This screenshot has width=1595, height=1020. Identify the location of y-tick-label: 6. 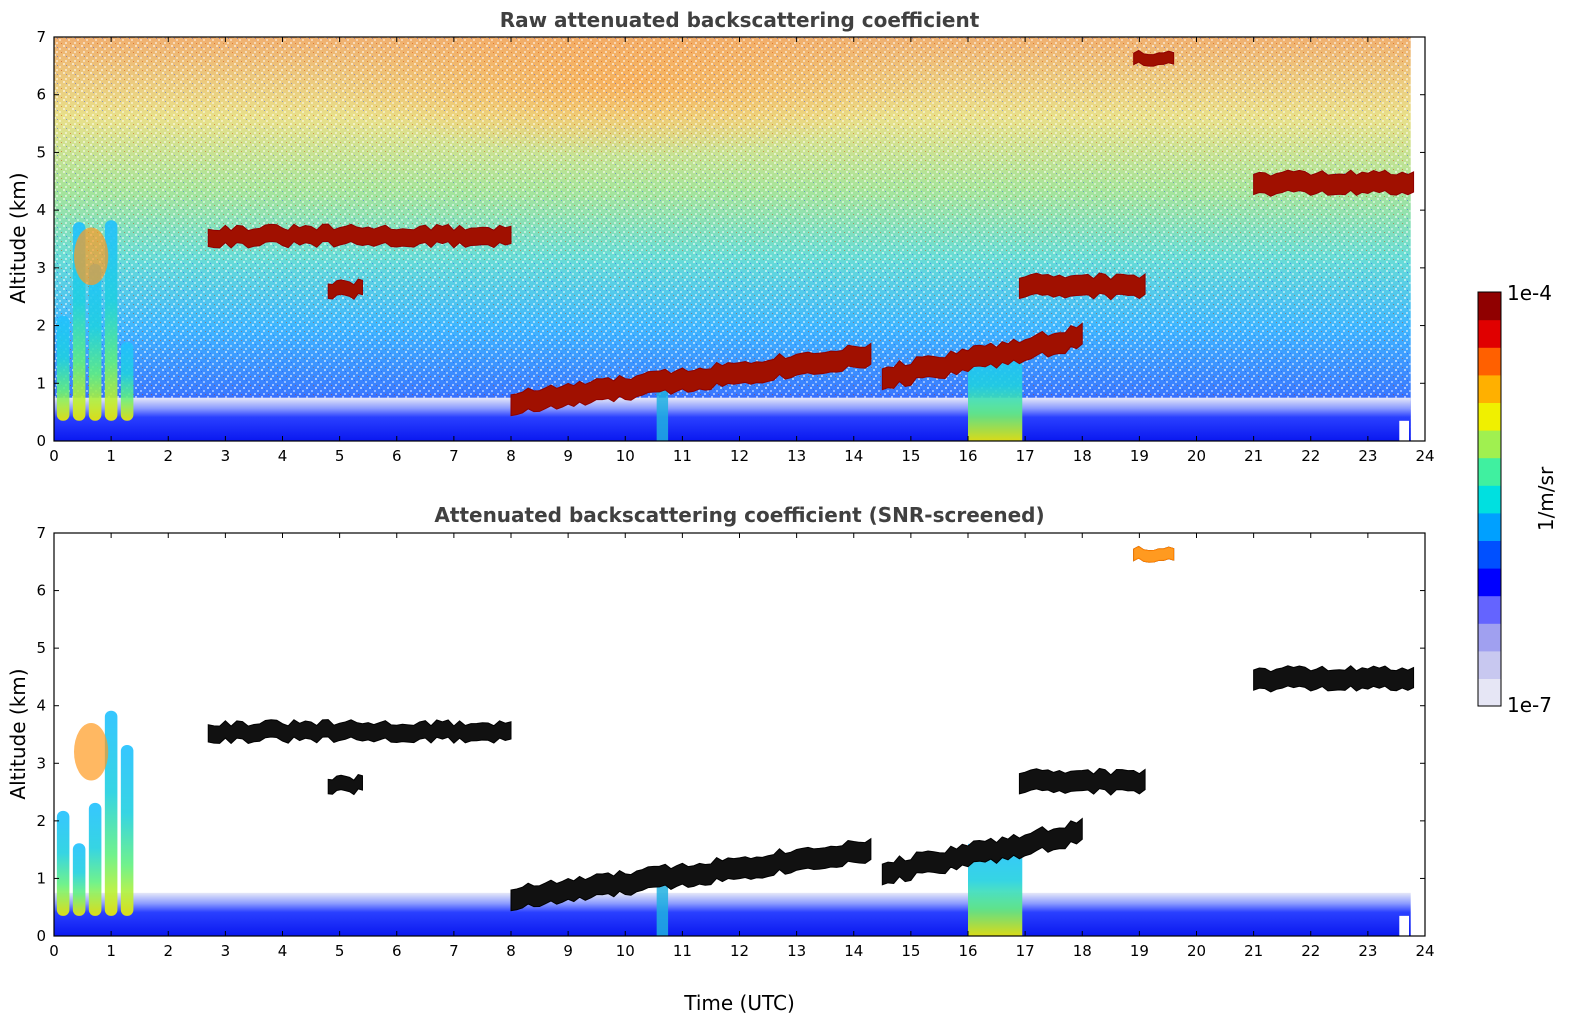
(41, 95).